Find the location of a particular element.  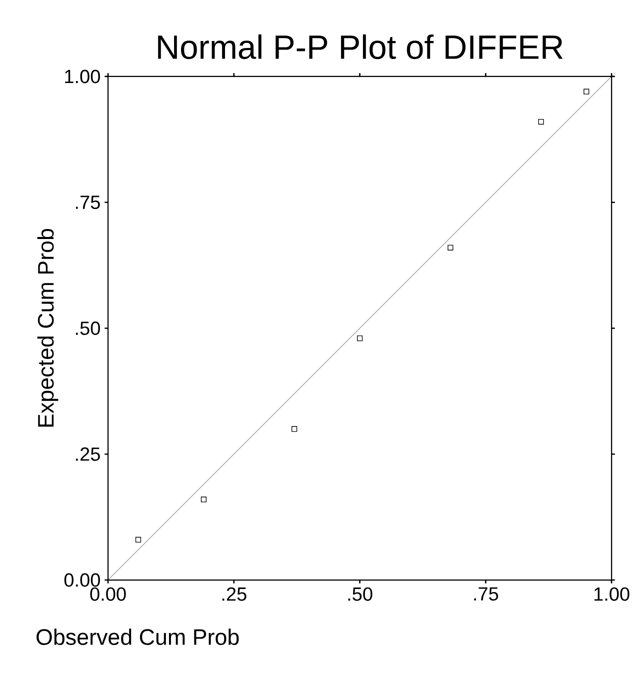

y-tick-label: 1.00 is located at coordinates (82, 77).